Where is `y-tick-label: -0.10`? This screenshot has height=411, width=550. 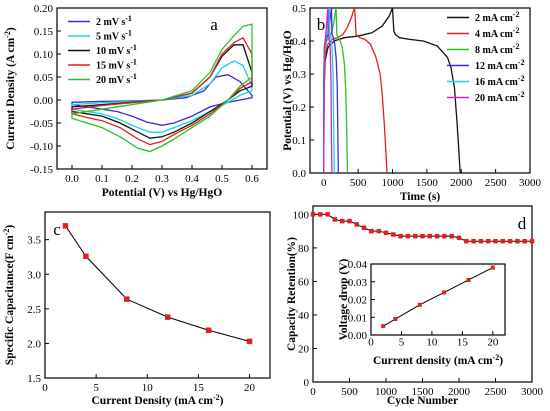
y-tick-label: -0.10 is located at coordinates (41, 147).